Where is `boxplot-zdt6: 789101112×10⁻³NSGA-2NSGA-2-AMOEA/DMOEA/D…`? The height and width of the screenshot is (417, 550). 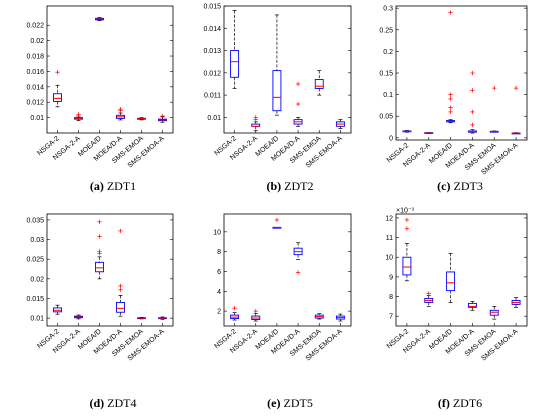 boxplot-zdt6: 789101112×10⁻³NSGA-2NSGA-2-AMOEA/DMOEA/D… is located at coordinates (456, 285).